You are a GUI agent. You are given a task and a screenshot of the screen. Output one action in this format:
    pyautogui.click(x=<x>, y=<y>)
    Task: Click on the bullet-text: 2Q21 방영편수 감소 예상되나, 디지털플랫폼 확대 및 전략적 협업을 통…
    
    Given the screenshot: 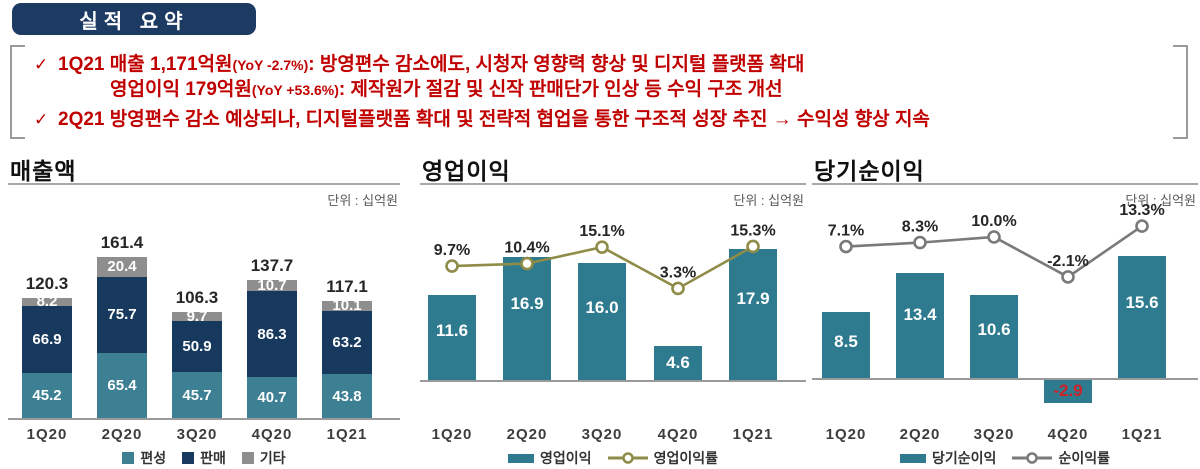 What is the action you would take?
    pyautogui.click(x=494, y=119)
    